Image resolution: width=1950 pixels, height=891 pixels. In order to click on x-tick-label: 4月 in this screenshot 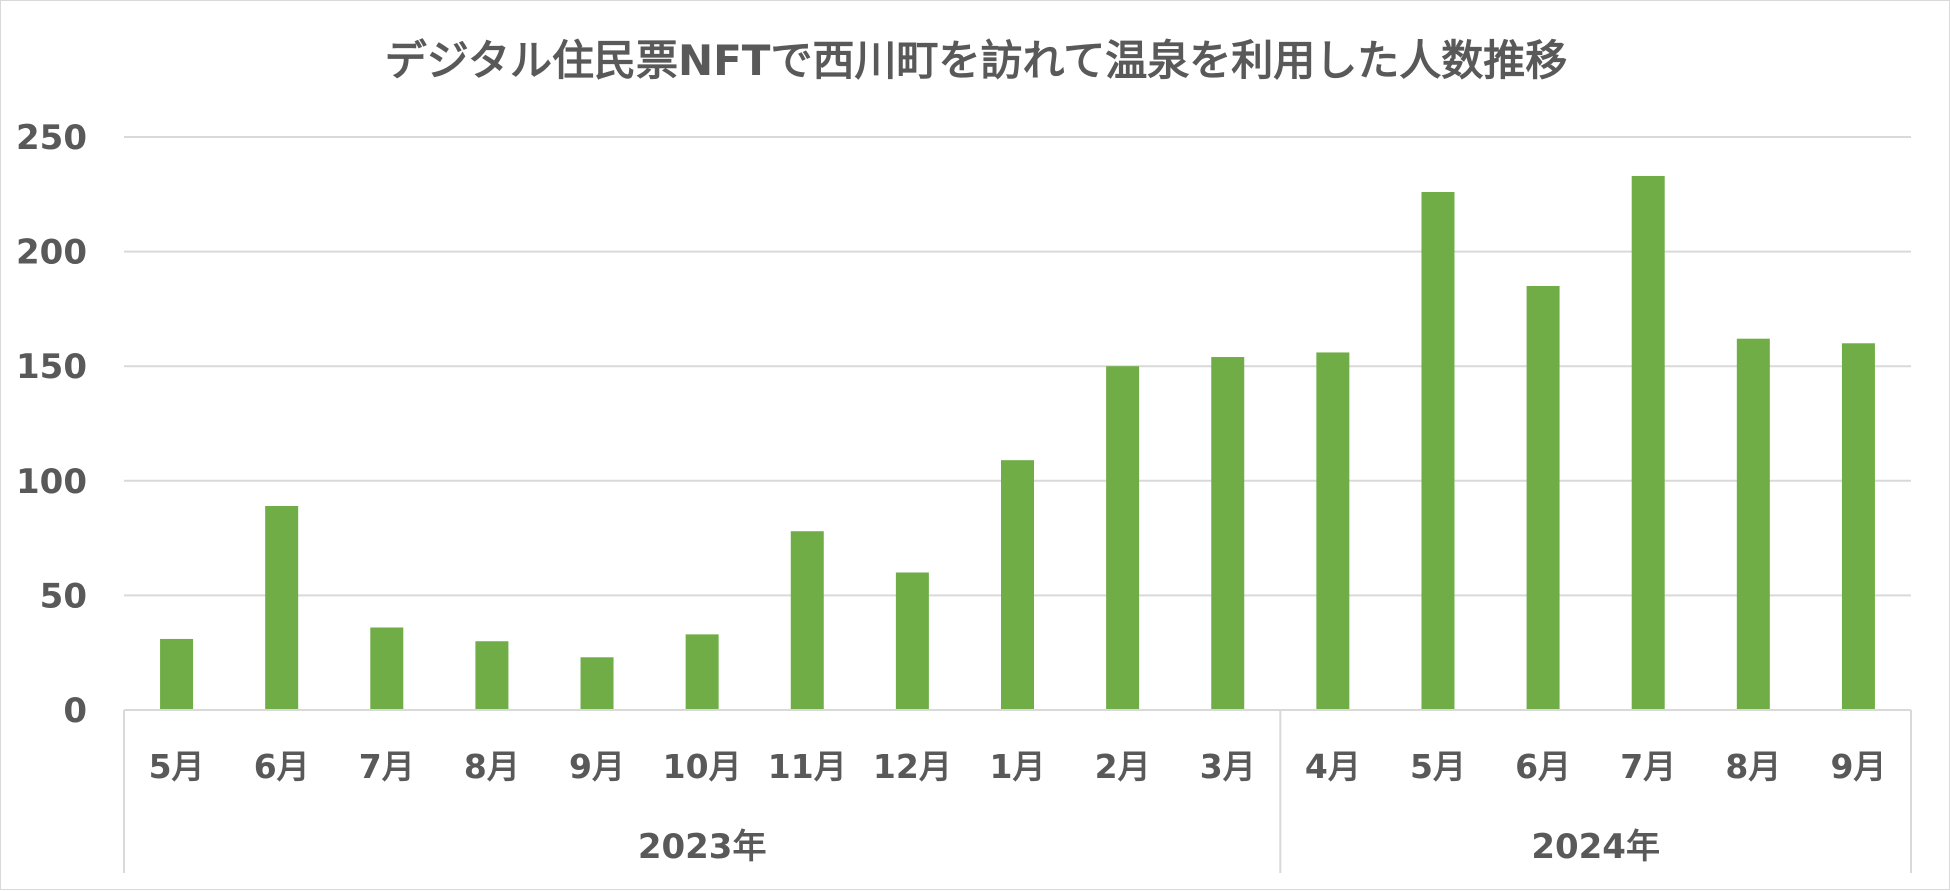, I will do `click(1333, 766)`.